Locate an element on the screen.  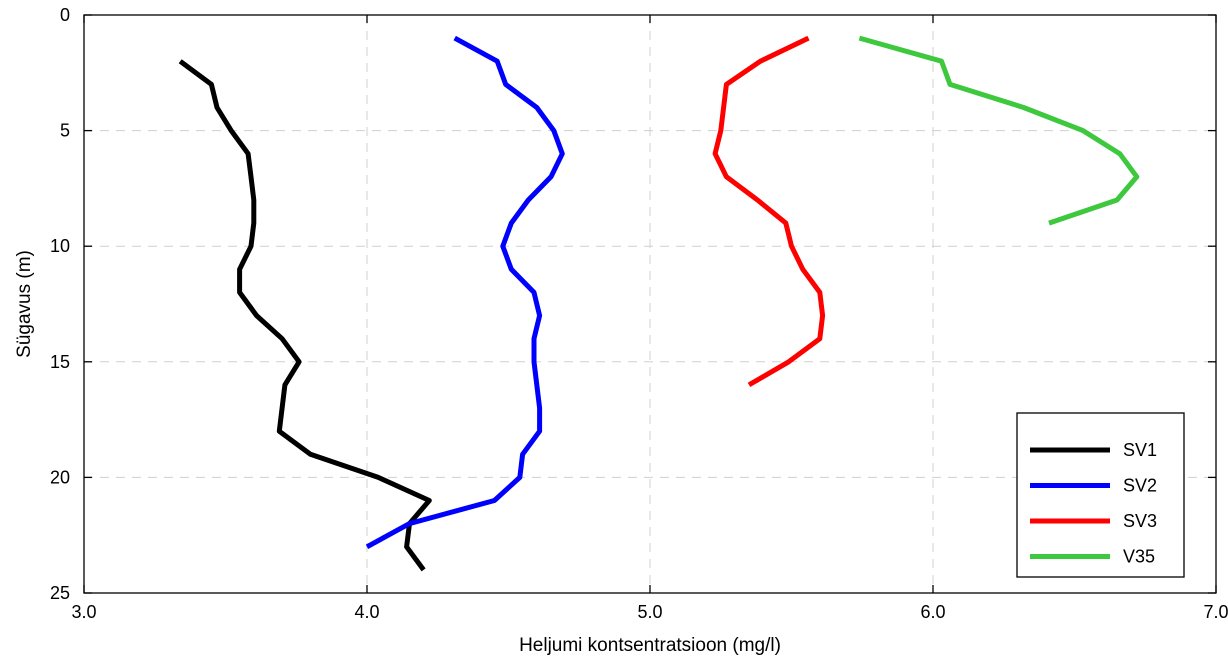
y-tick-label: 5 is located at coordinates (65, 131).